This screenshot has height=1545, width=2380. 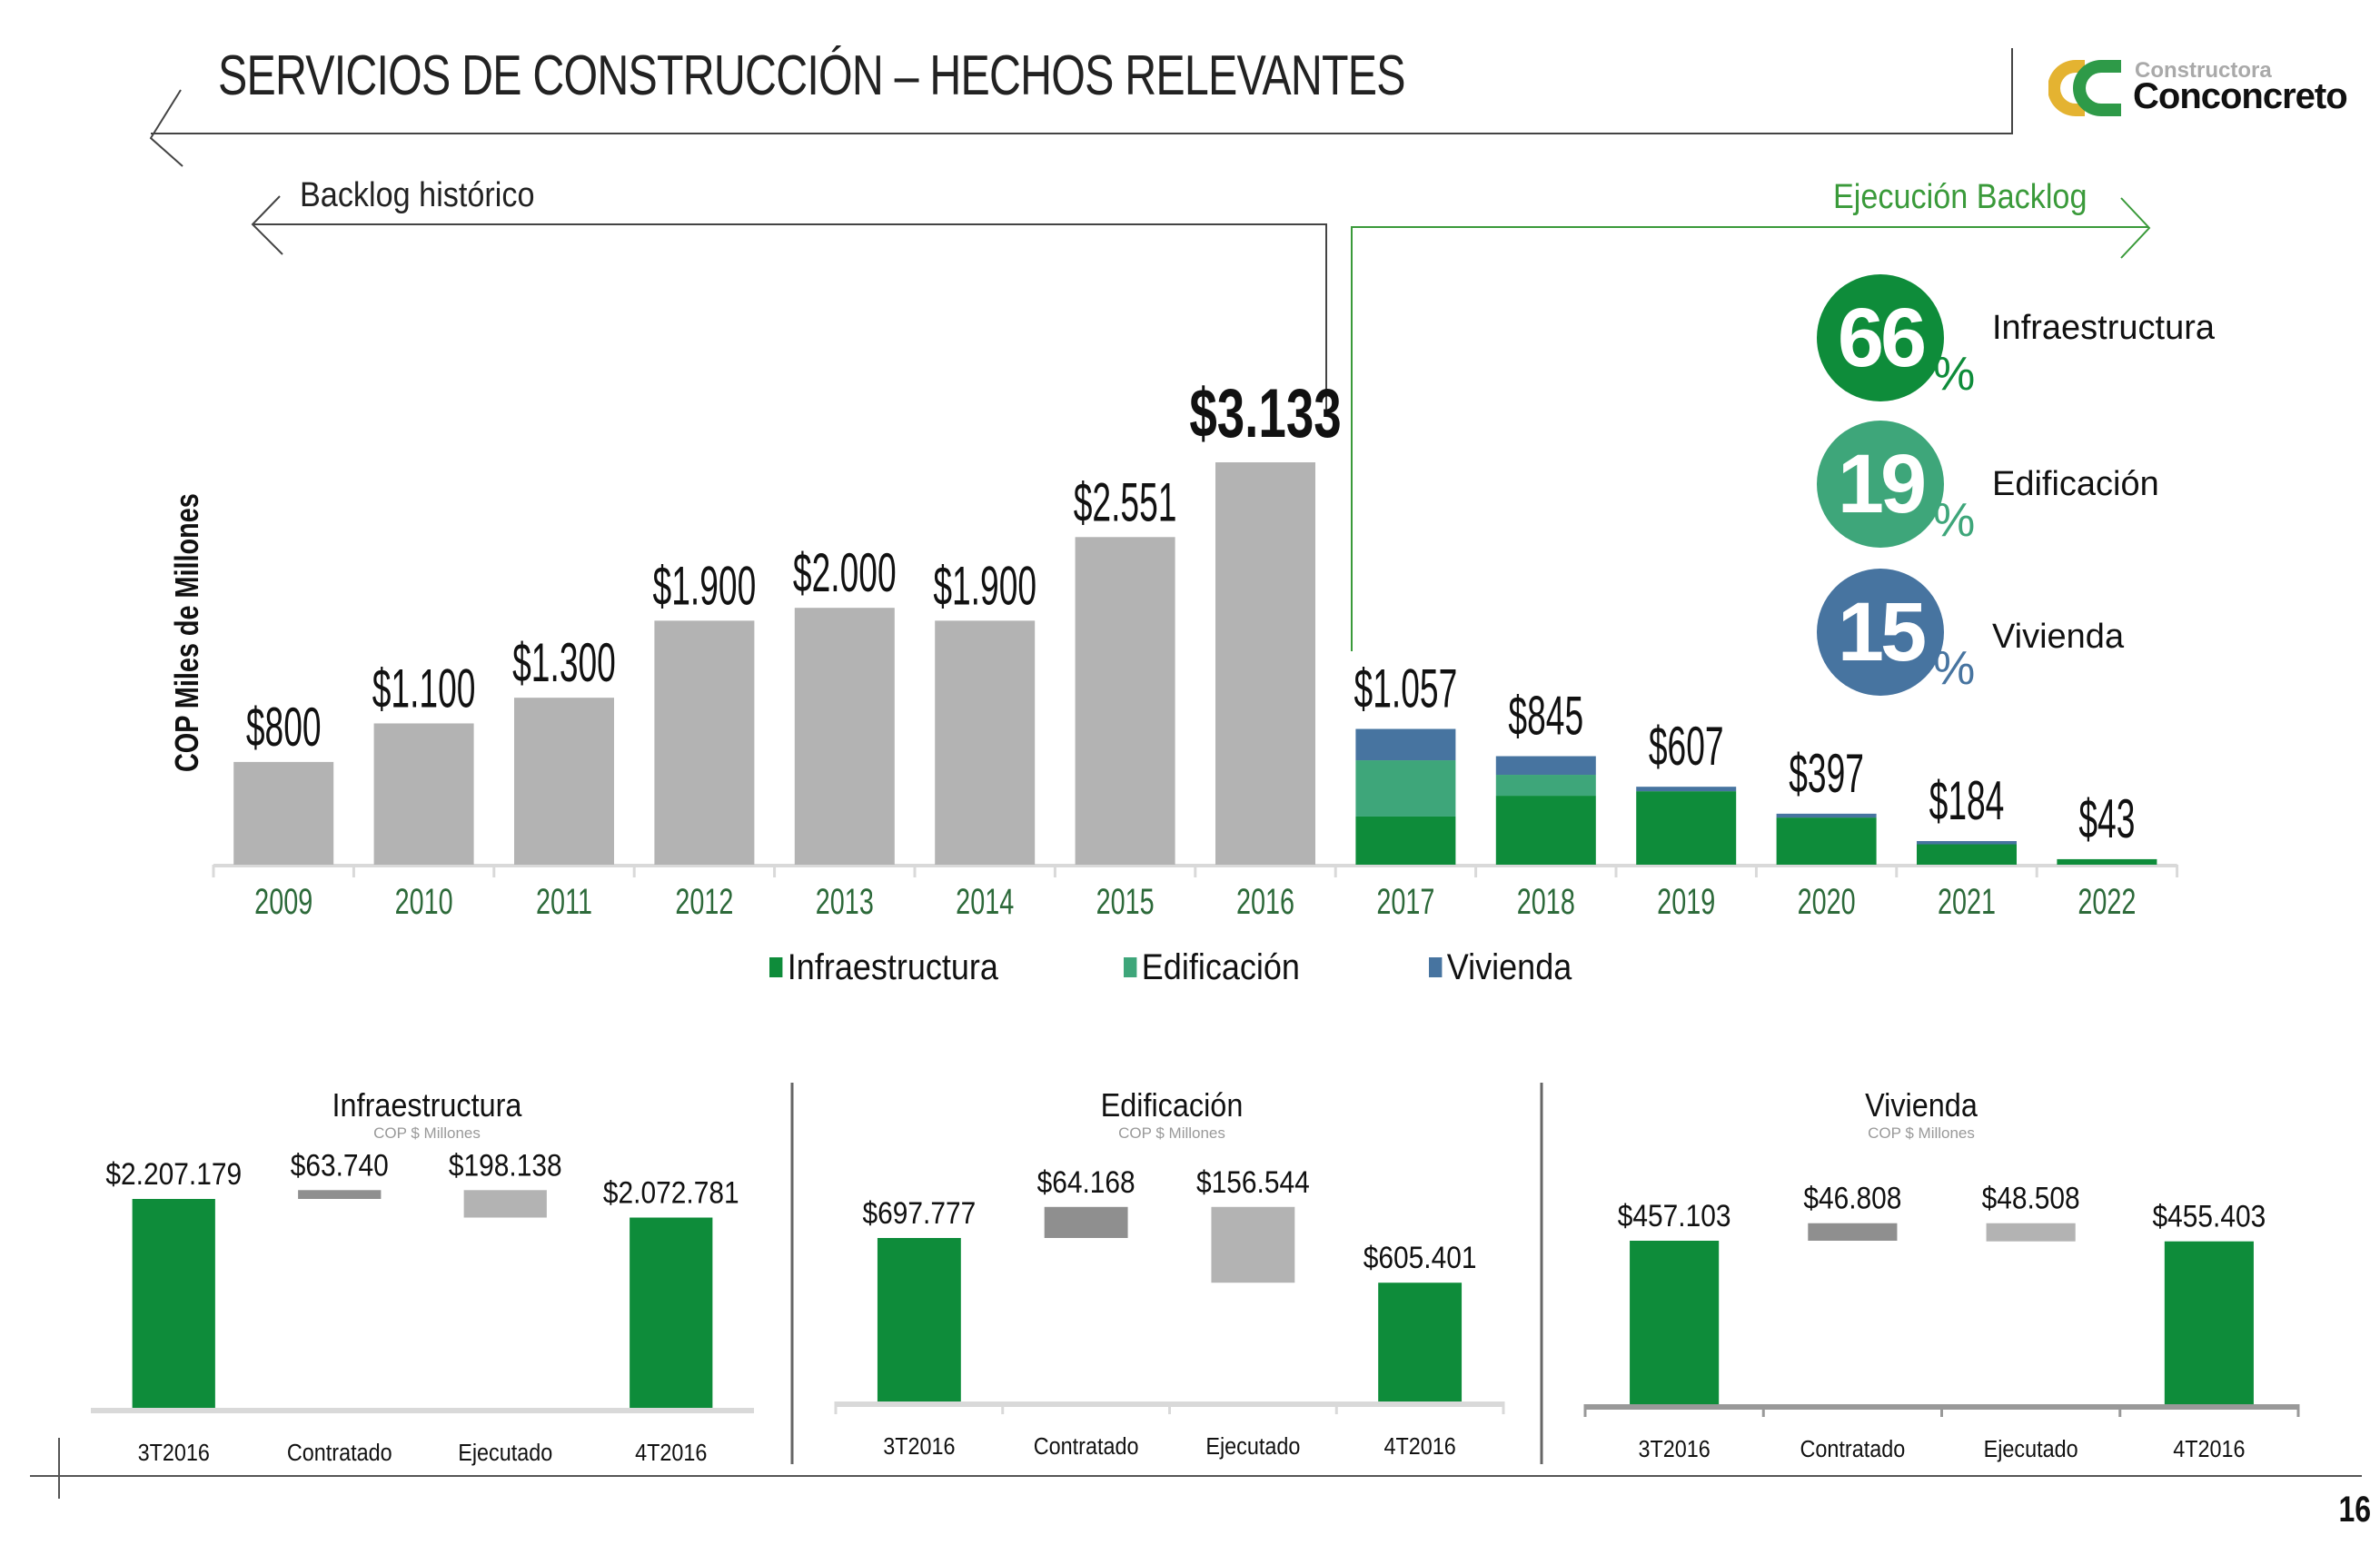 I want to click on waterfall-value-label: $2.072.781, so click(x=671, y=1192).